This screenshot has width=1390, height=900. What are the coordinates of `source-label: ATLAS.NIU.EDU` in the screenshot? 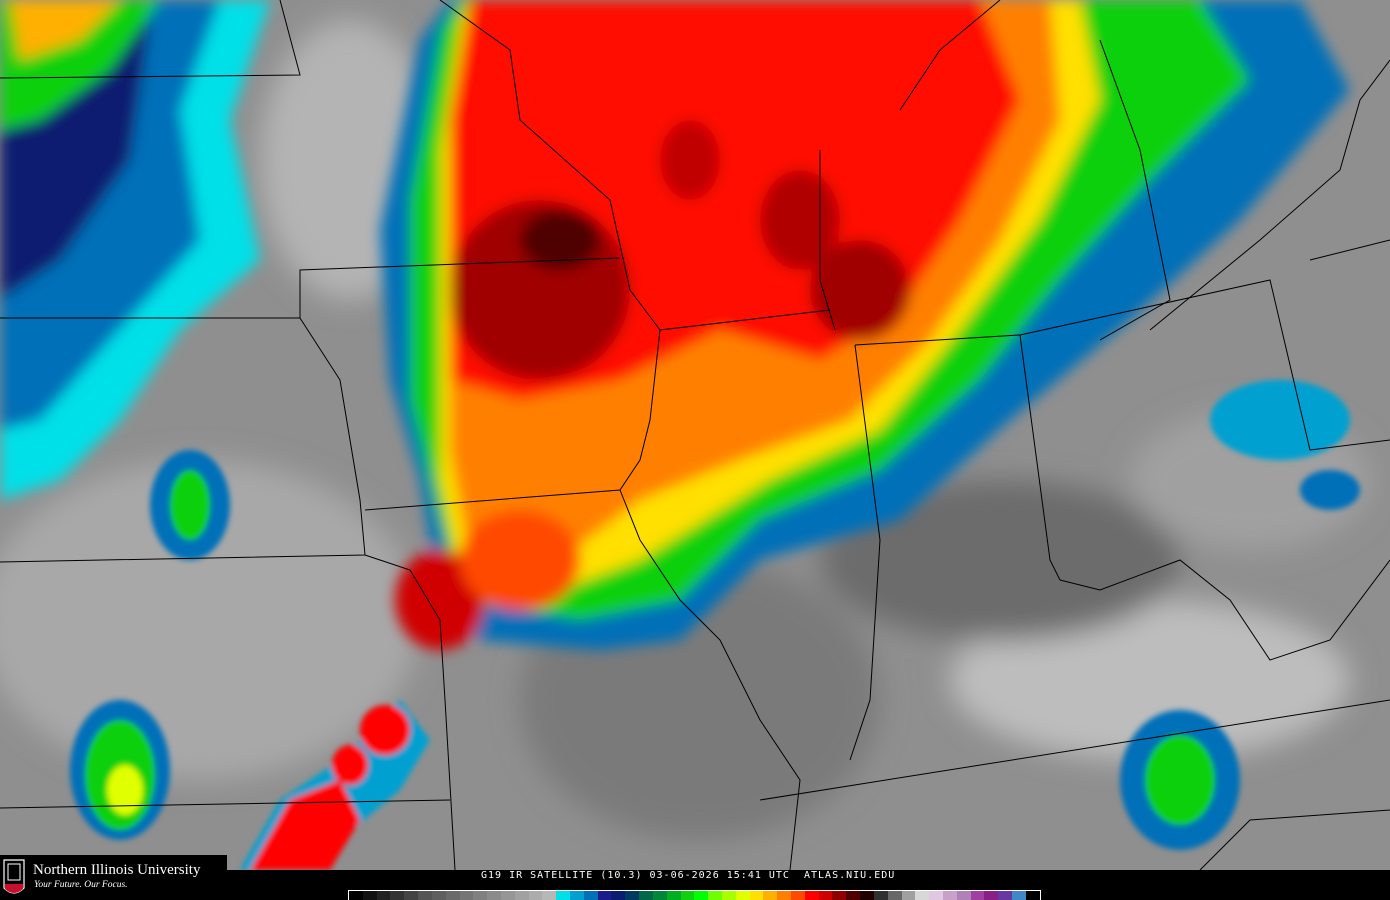 It's located at (850, 875).